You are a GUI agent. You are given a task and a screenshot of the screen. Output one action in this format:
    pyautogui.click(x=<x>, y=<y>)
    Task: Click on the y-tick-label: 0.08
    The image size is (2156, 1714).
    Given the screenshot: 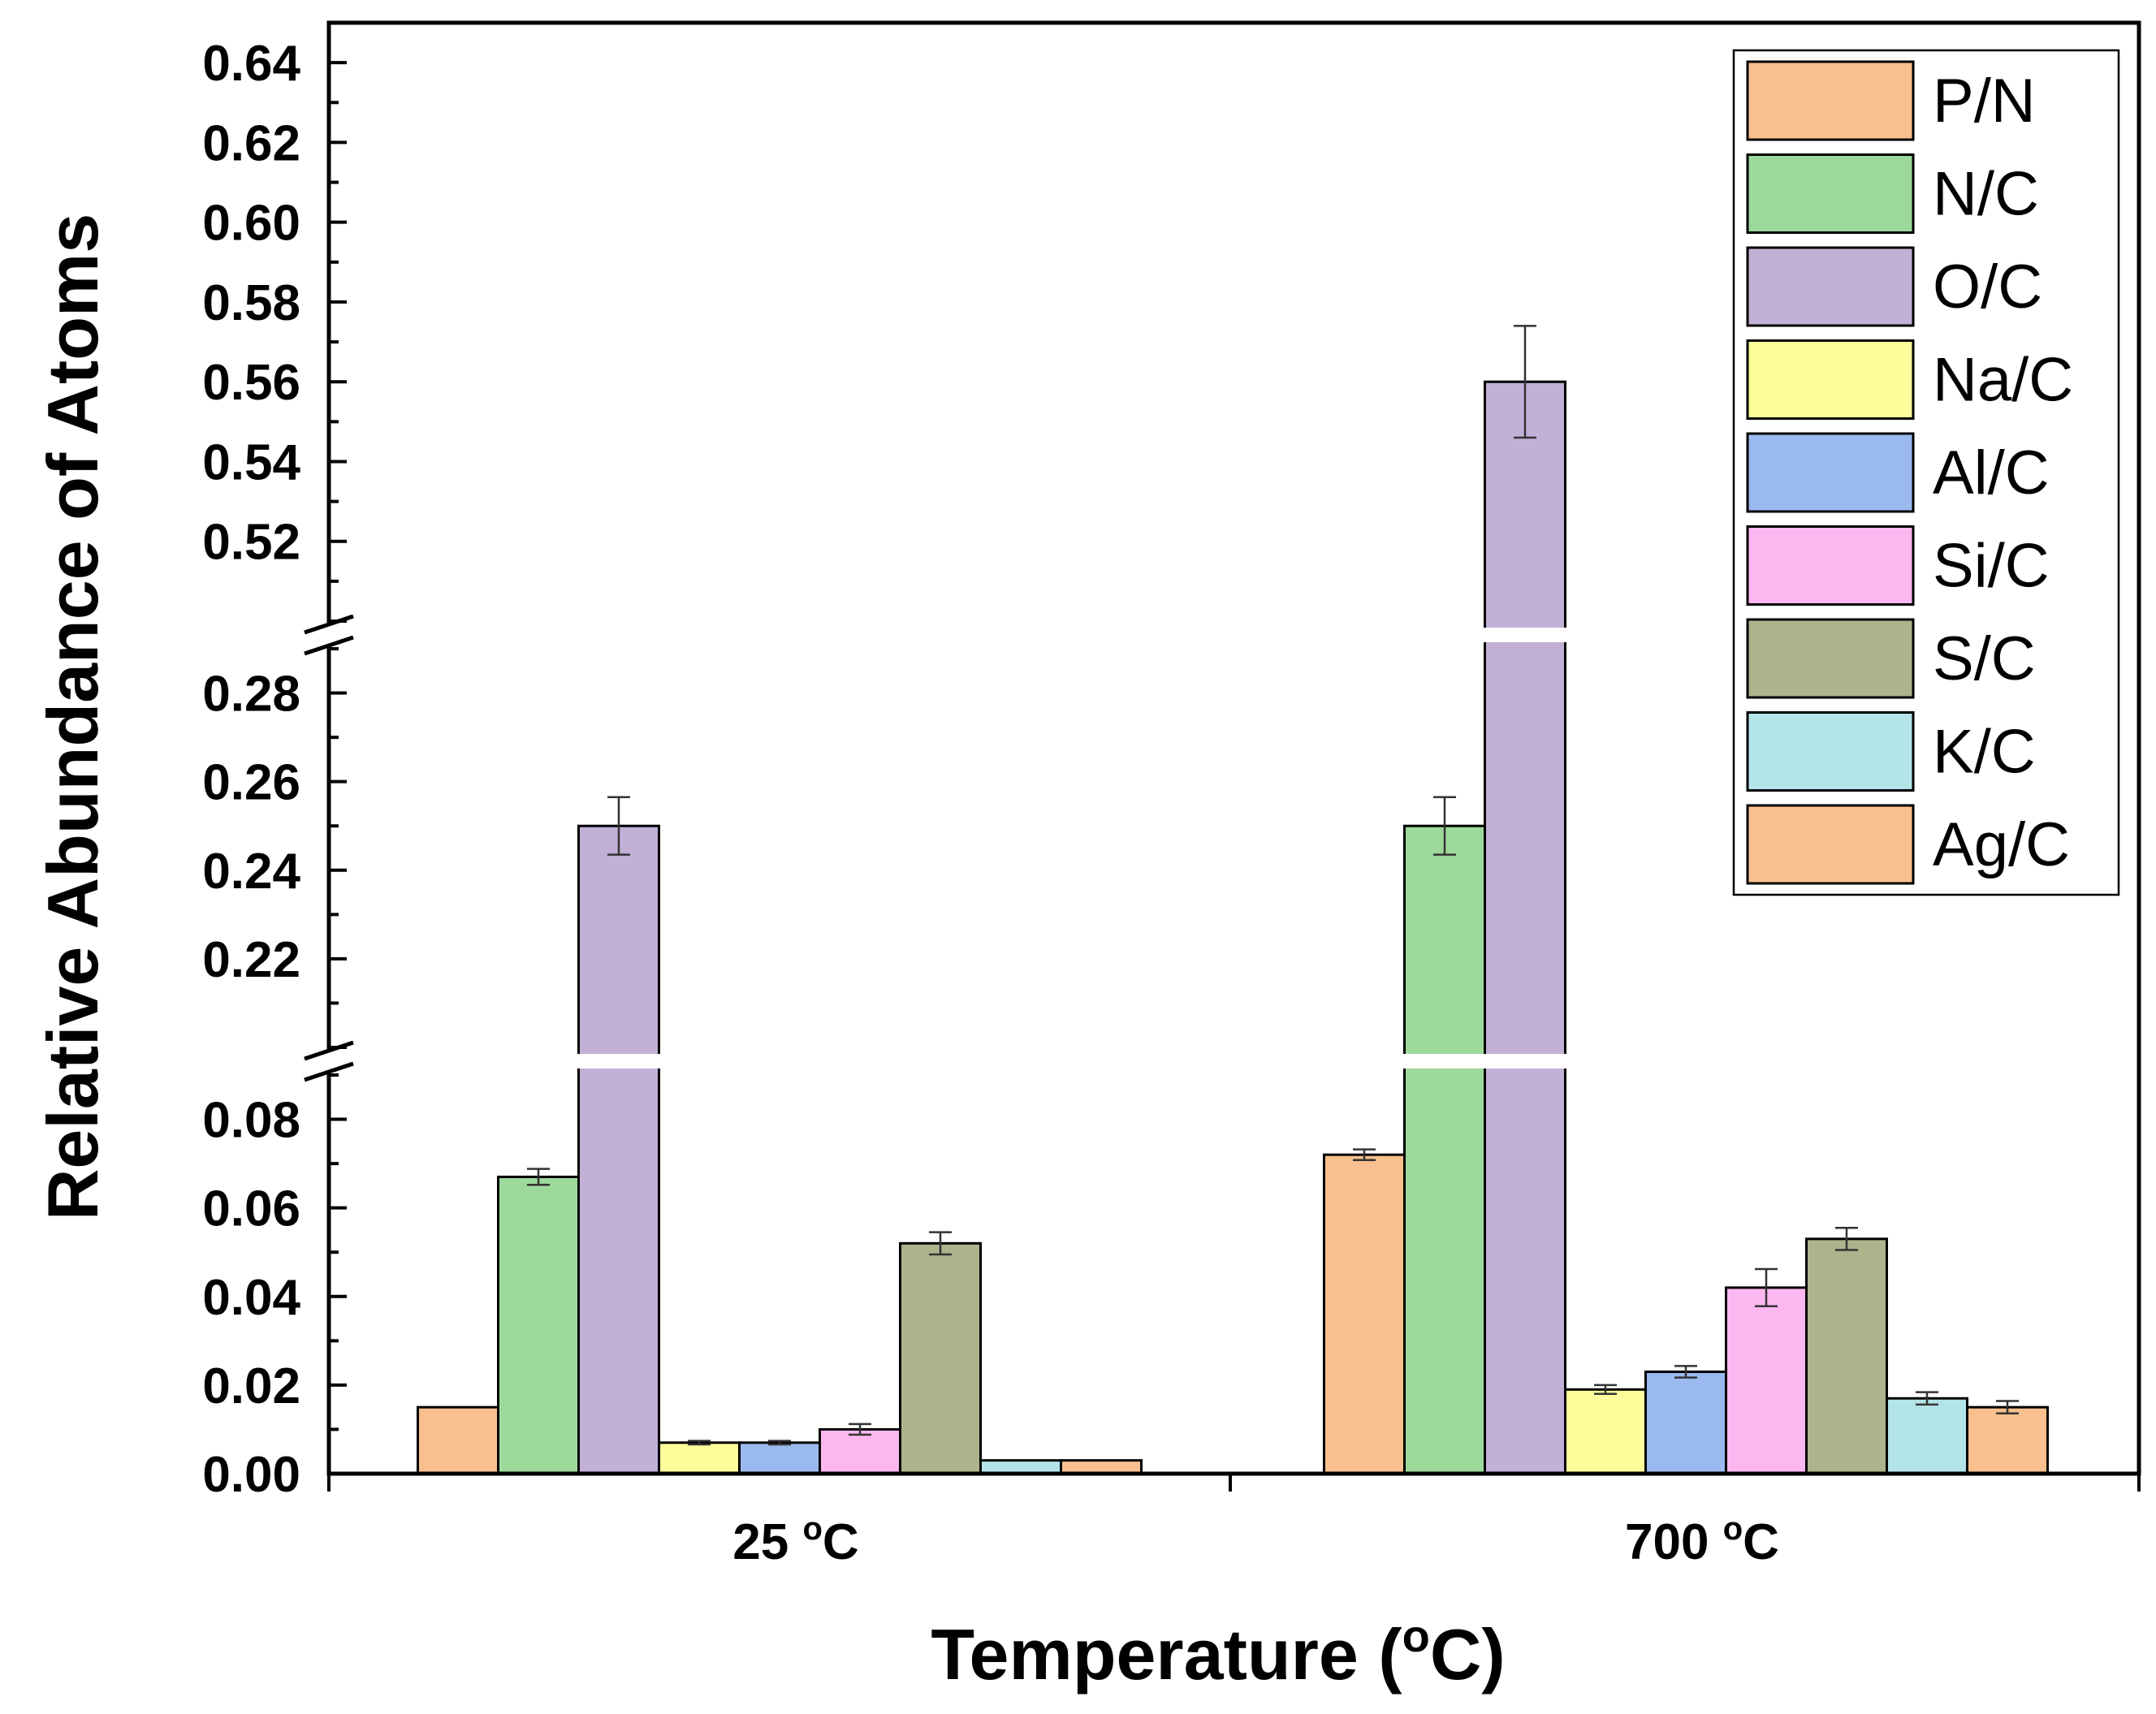 What is the action you would take?
    pyautogui.click(x=251, y=1121)
    